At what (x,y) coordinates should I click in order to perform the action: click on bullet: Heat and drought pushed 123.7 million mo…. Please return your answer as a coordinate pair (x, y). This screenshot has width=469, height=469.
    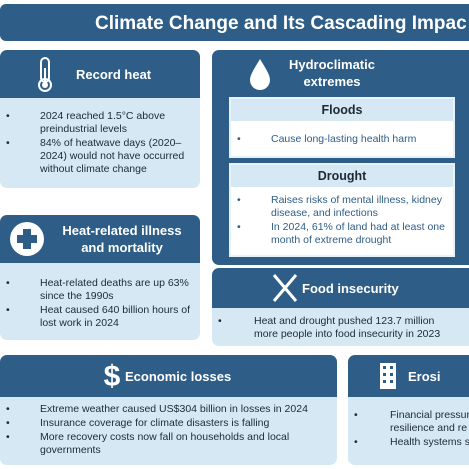
    Looking at the image, I should click on (328, 328).